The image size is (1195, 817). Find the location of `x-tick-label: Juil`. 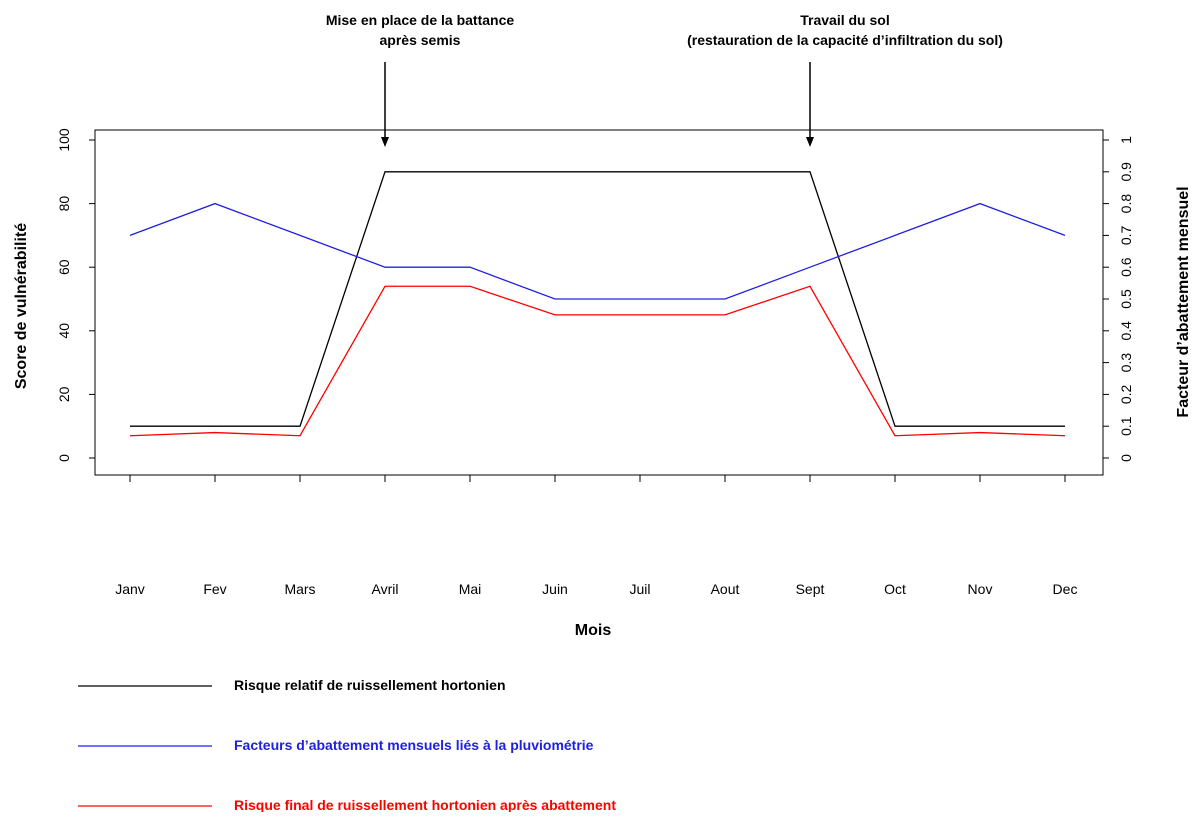

x-tick-label: Juil is located at coordinates (639, 589).